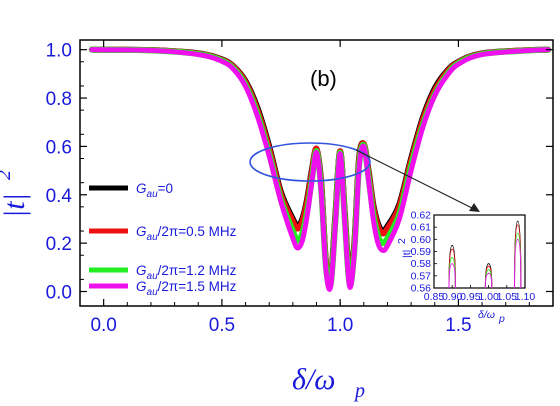 This screenshot has width=560, height=406. Describe the element at coordinates (359, 391) in the screenshot. I see `x-axis-label-subscript: p` at that location.